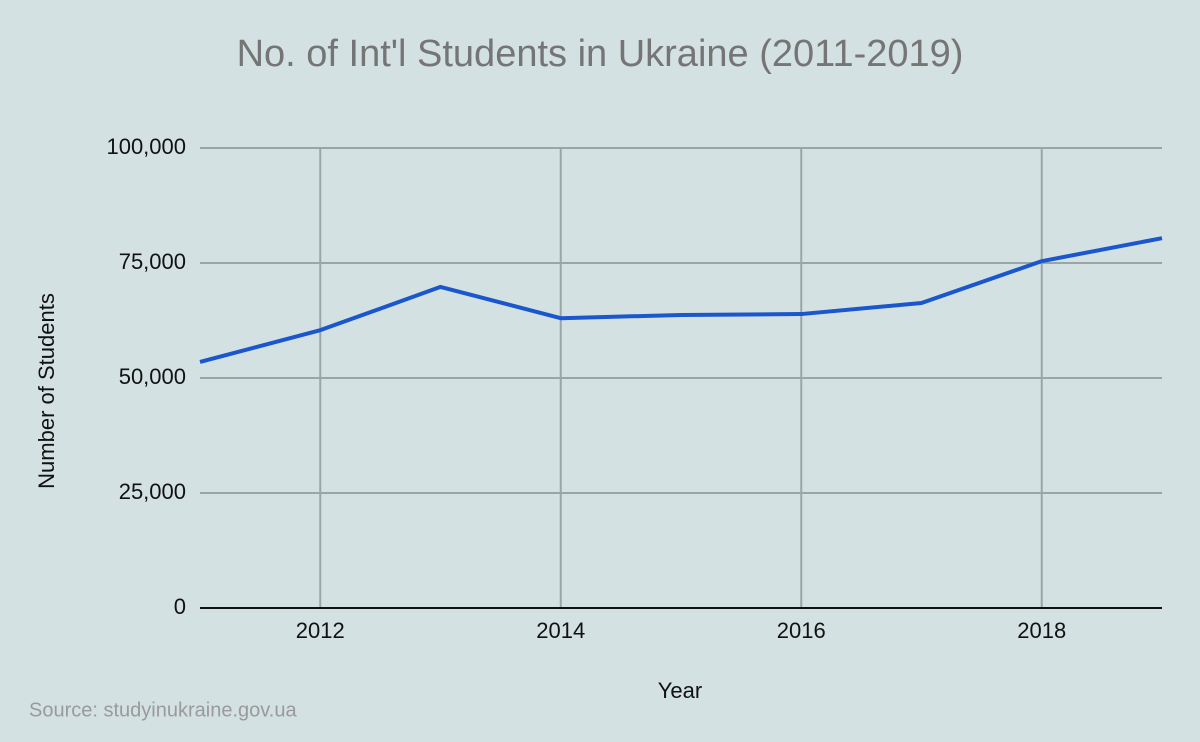 The image size is (1200, 742). What do you see at coordinates (320, 630) in the screenshot?
I see `x-tick-label: 2012` at bounding box center [320, 630].